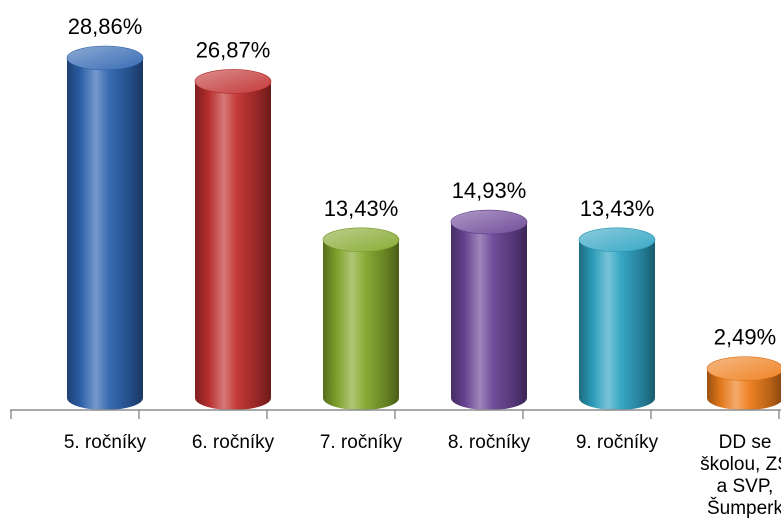 This screenshot has width=781, height=531. I want to click on data-label-5: 13,43%, so click(617, 208).